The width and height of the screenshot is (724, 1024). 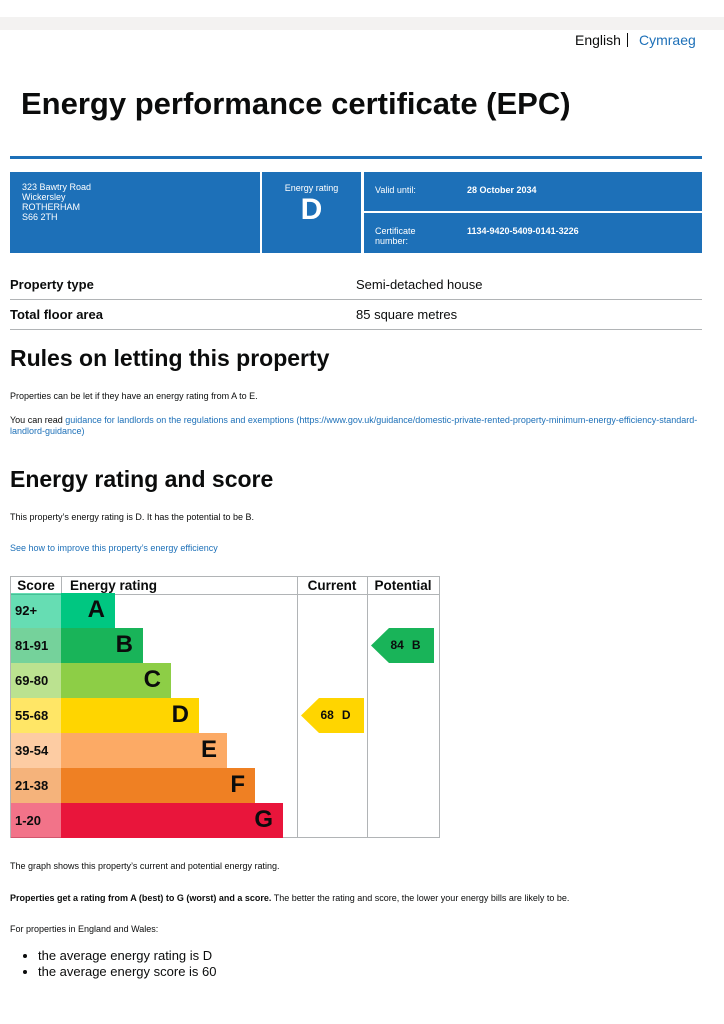 I want to click on current-arrow: 68 D, so click(x=332, y=715).